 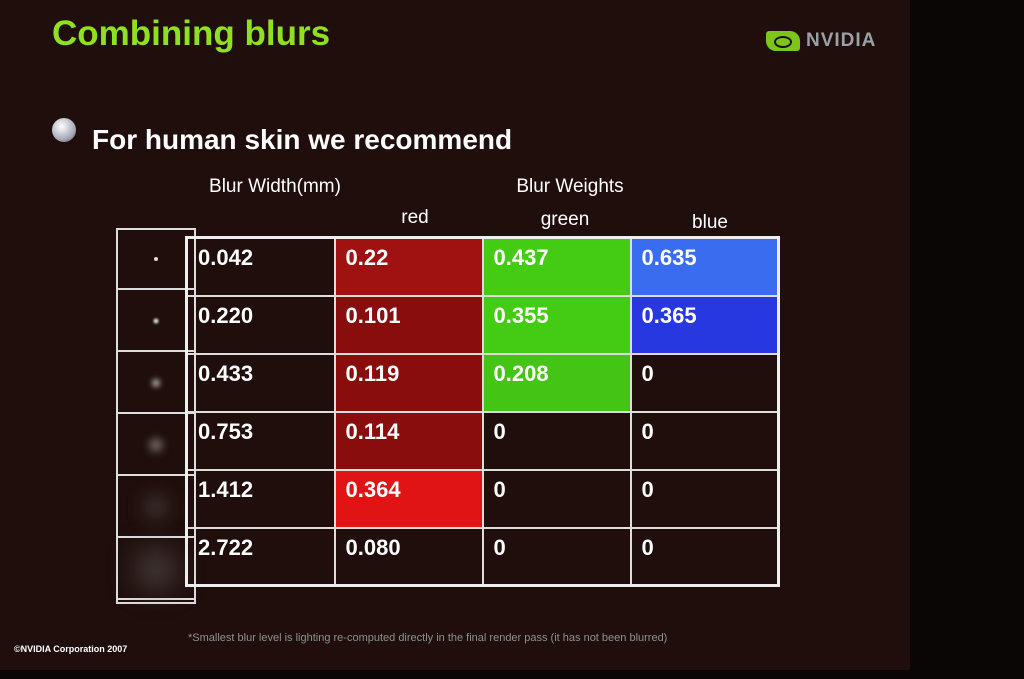 I want to click on header-green: green, so click(x=565, y=219).